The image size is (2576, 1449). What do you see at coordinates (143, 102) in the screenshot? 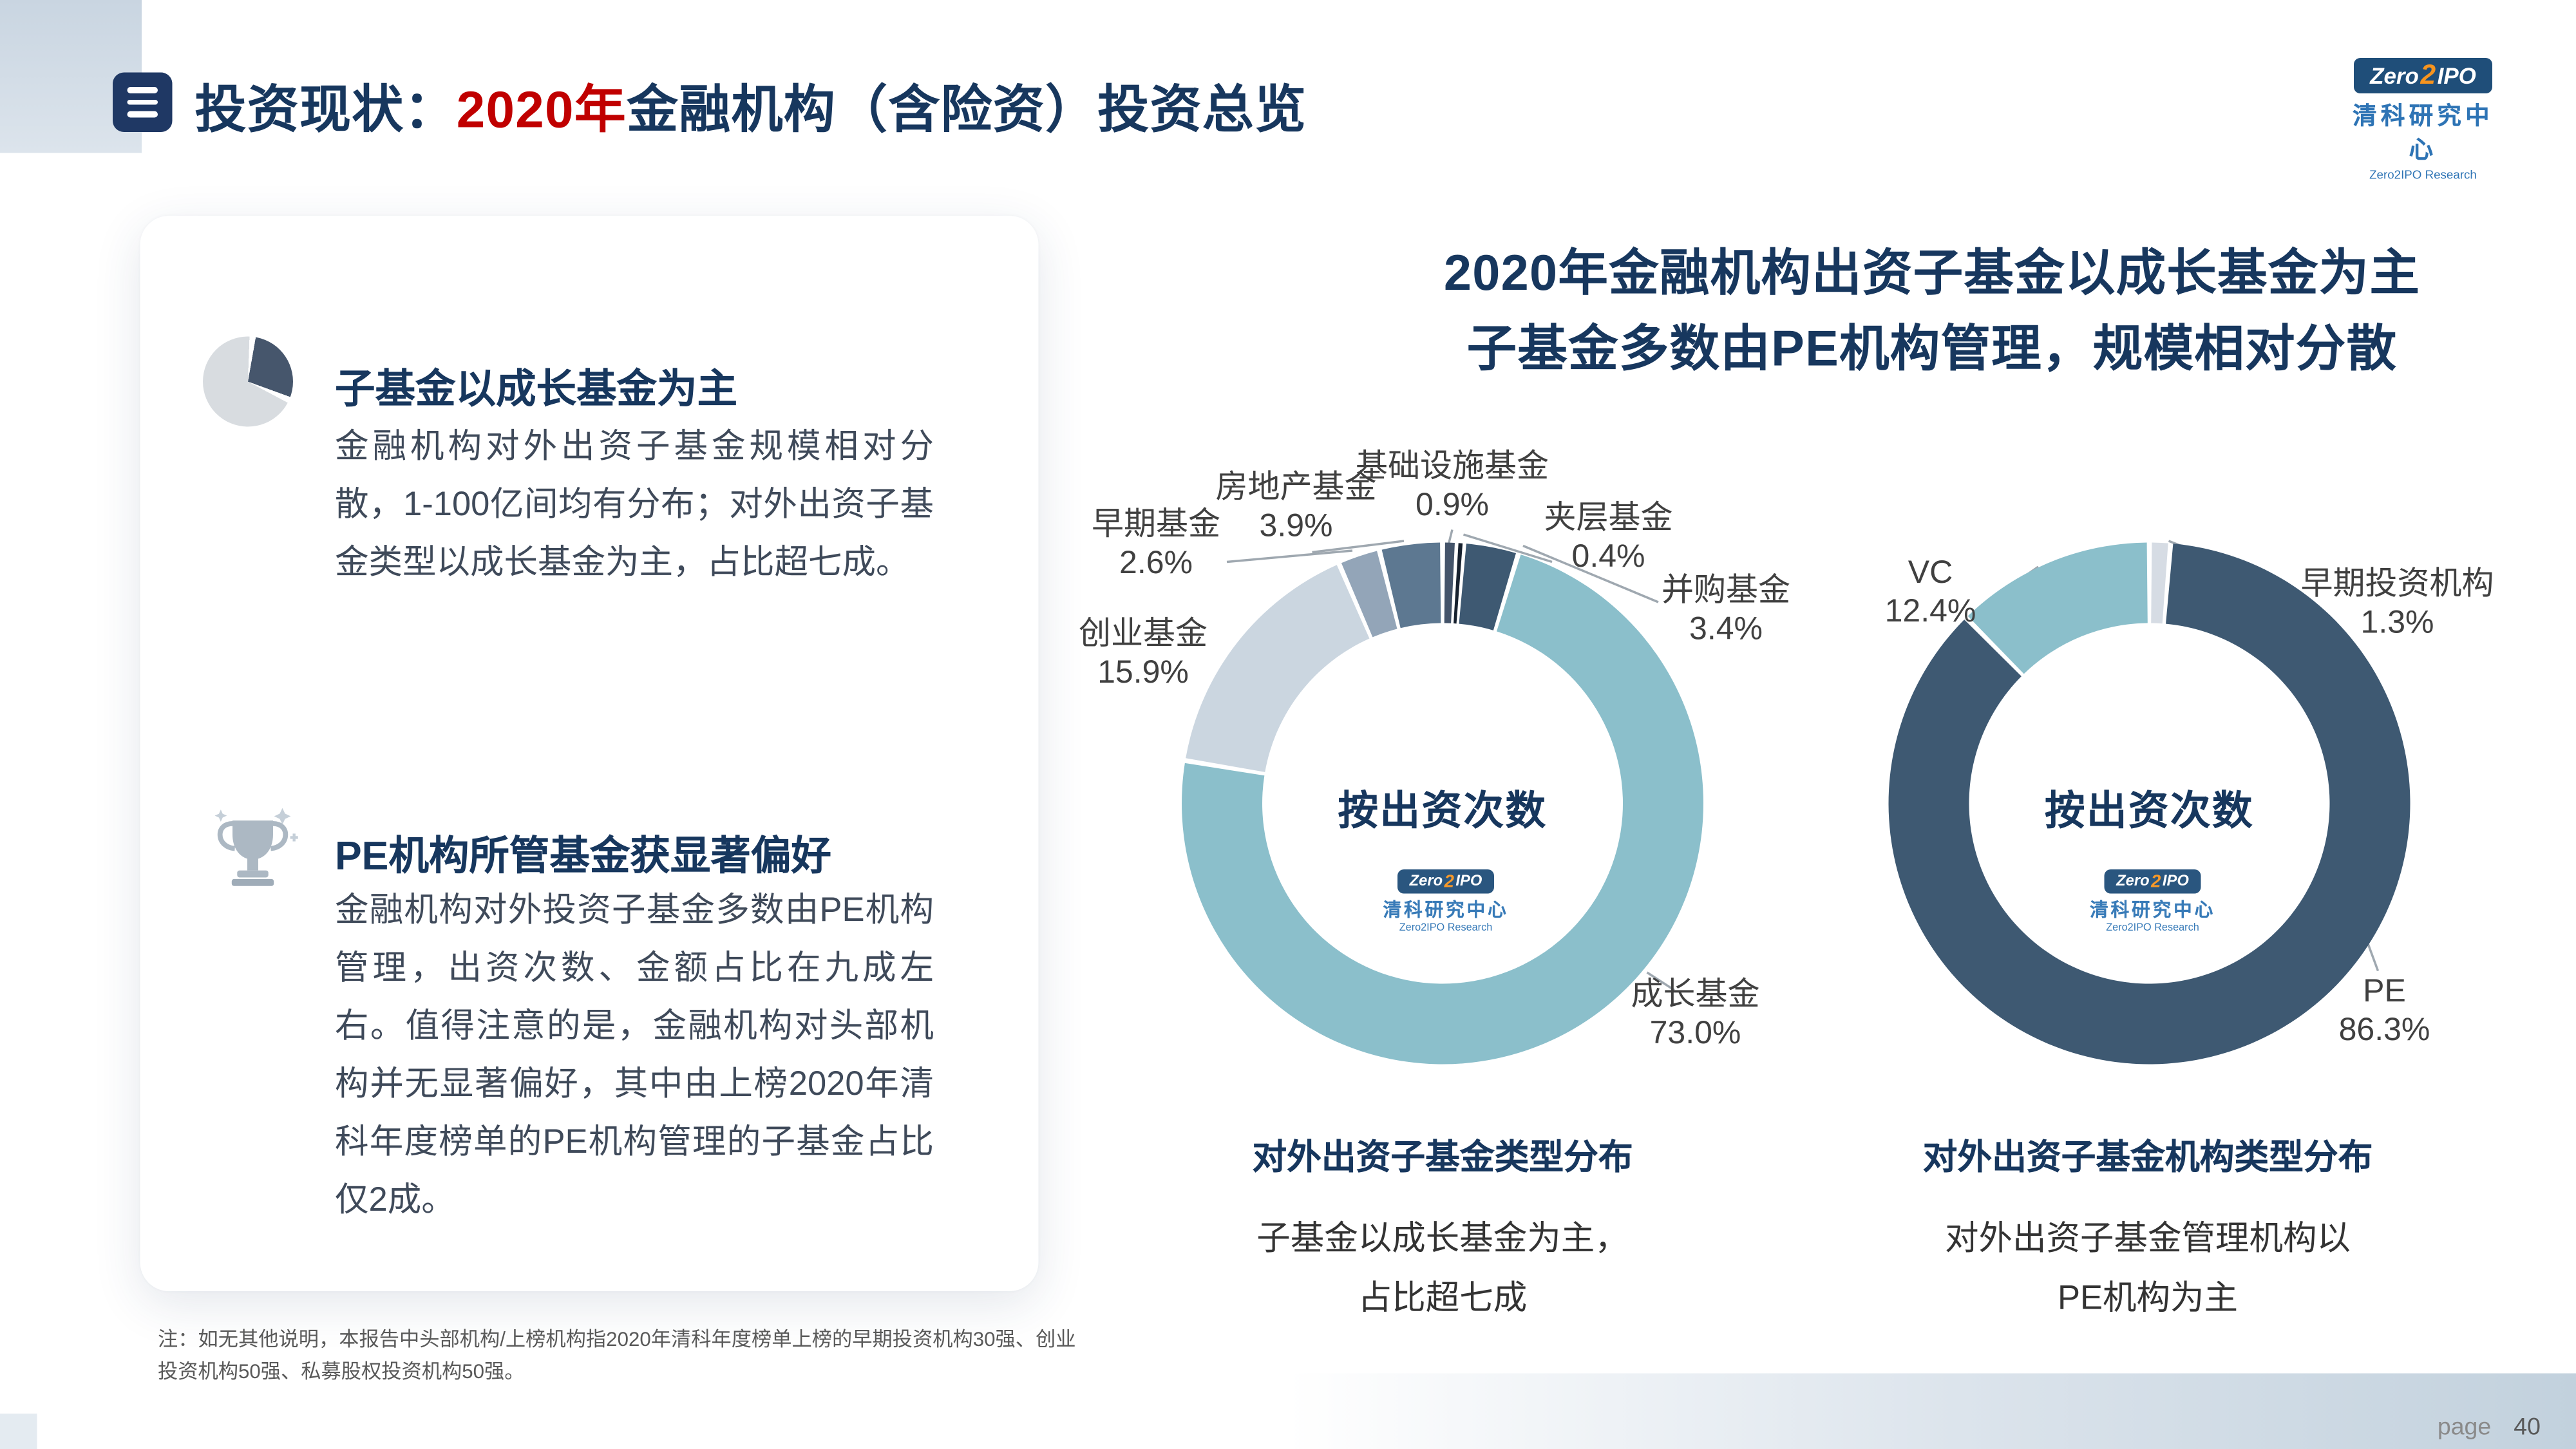
I see `list-icon` at bounding box center [143, 102].